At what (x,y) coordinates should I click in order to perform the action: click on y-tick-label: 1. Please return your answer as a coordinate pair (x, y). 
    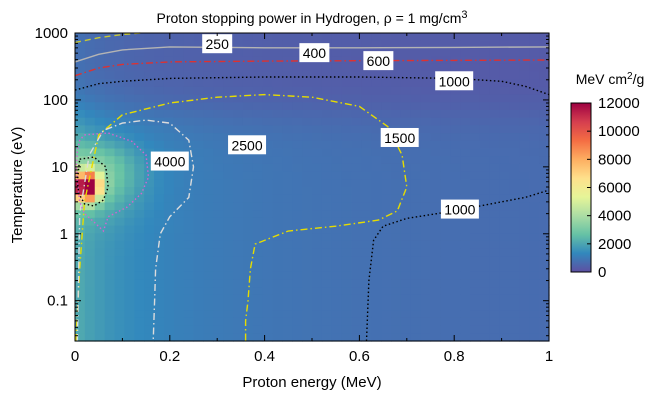
    Looking at the image, I should click on (64, 234).